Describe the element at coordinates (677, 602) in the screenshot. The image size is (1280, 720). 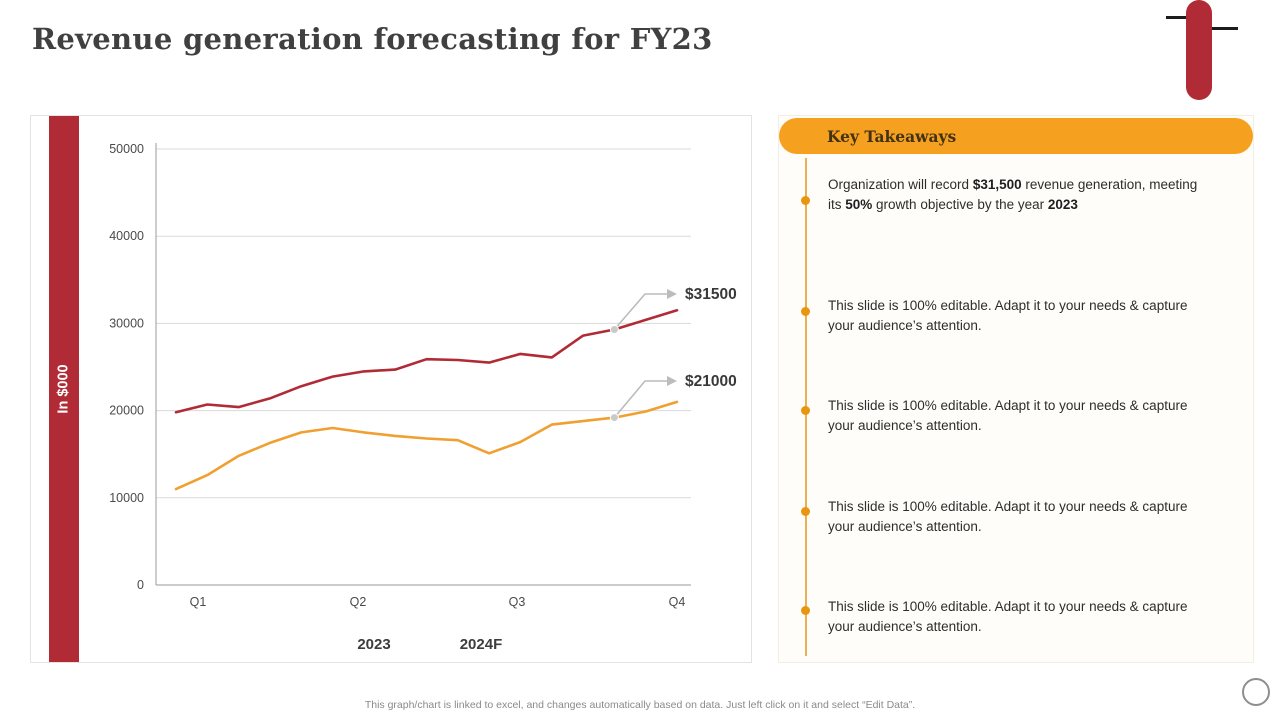
I see `x-tick-label: Q4` at that location.